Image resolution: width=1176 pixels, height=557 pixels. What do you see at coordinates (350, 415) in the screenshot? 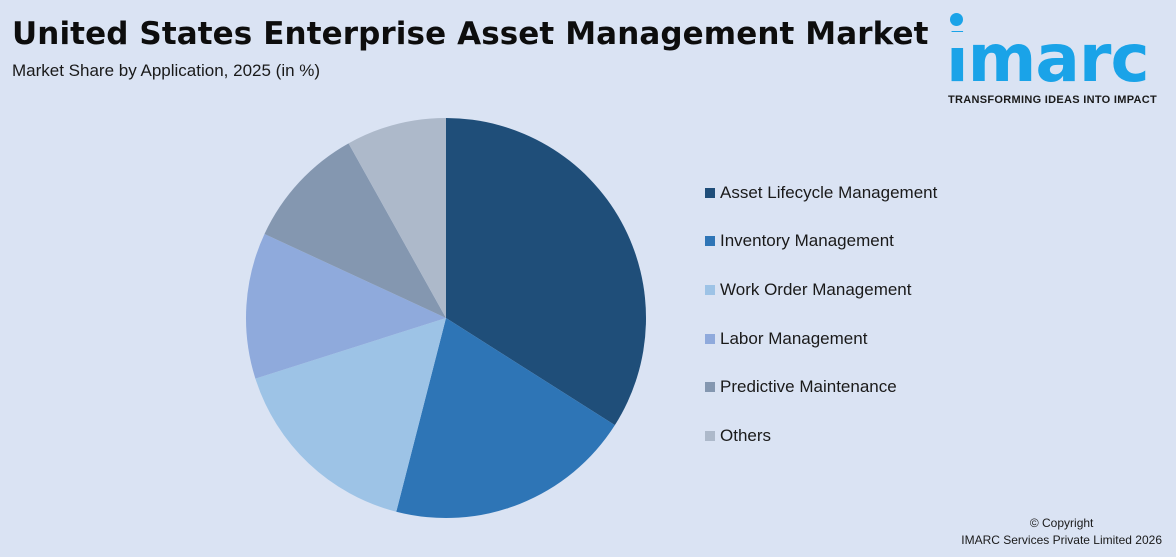
I see `pie-slice-work-order-management` at bounding box center [350, 415].